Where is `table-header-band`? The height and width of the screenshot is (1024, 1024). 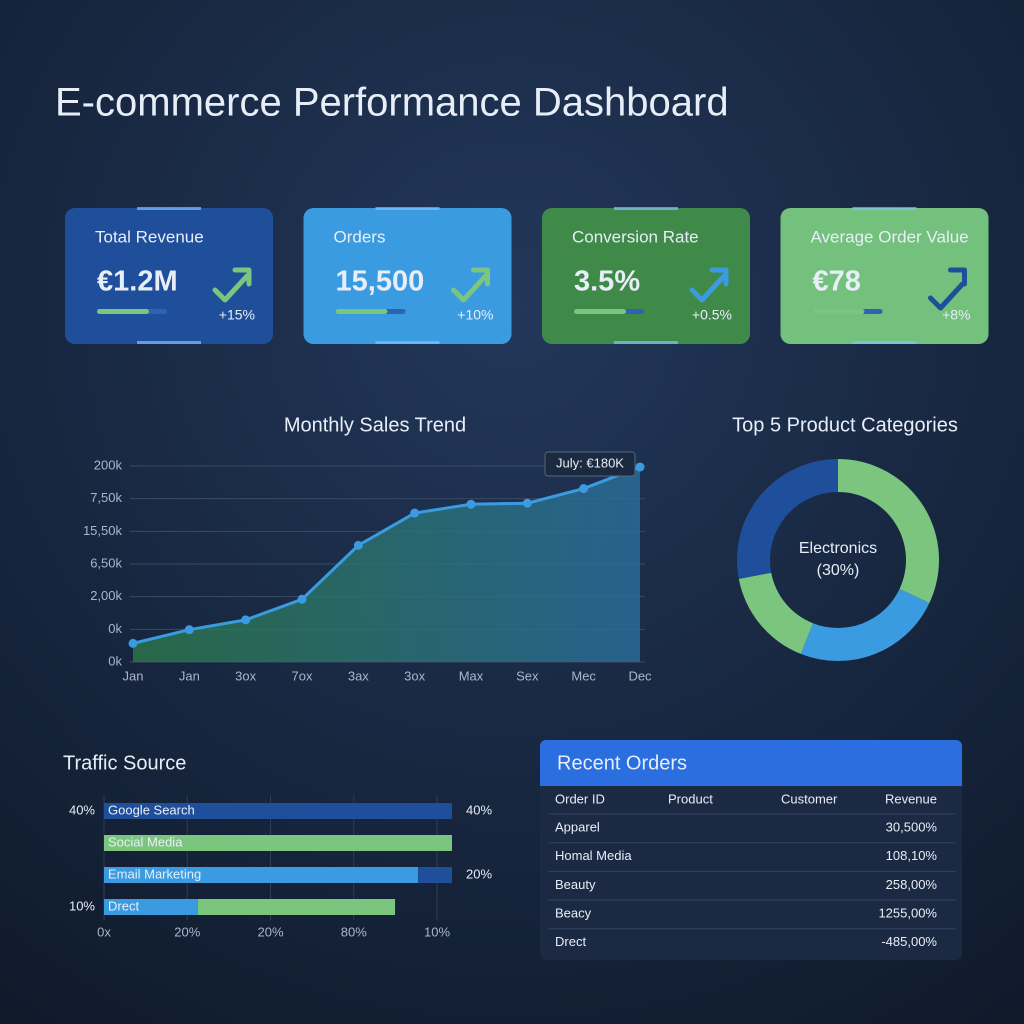
table-header-band is located at coordinates (751, 763).